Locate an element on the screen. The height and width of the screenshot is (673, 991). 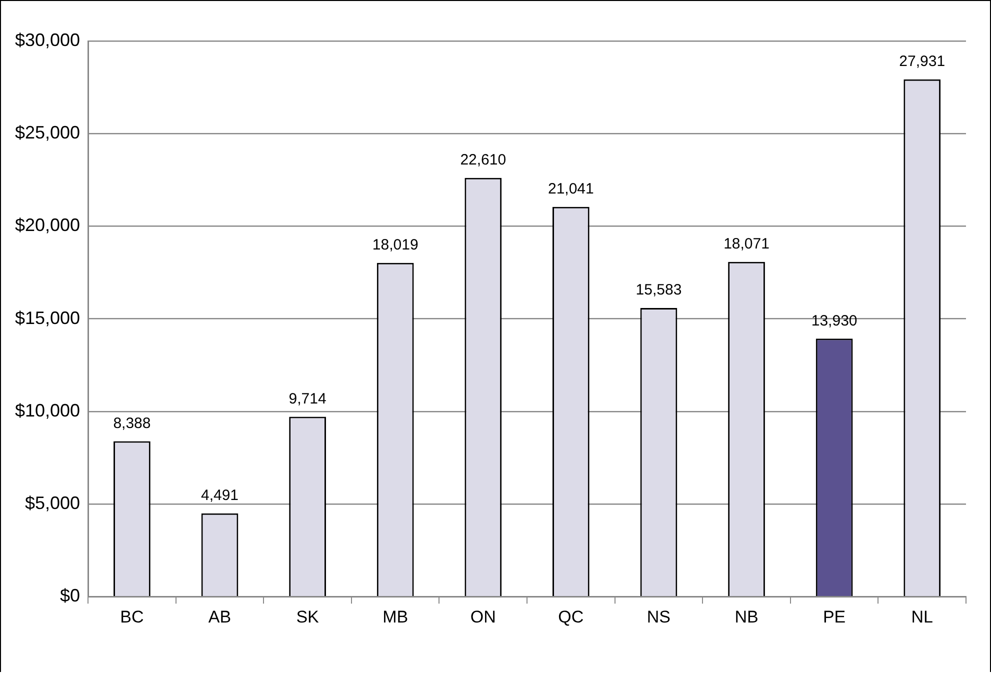
data-label: 9,714 is located at coordinates (307, 399).